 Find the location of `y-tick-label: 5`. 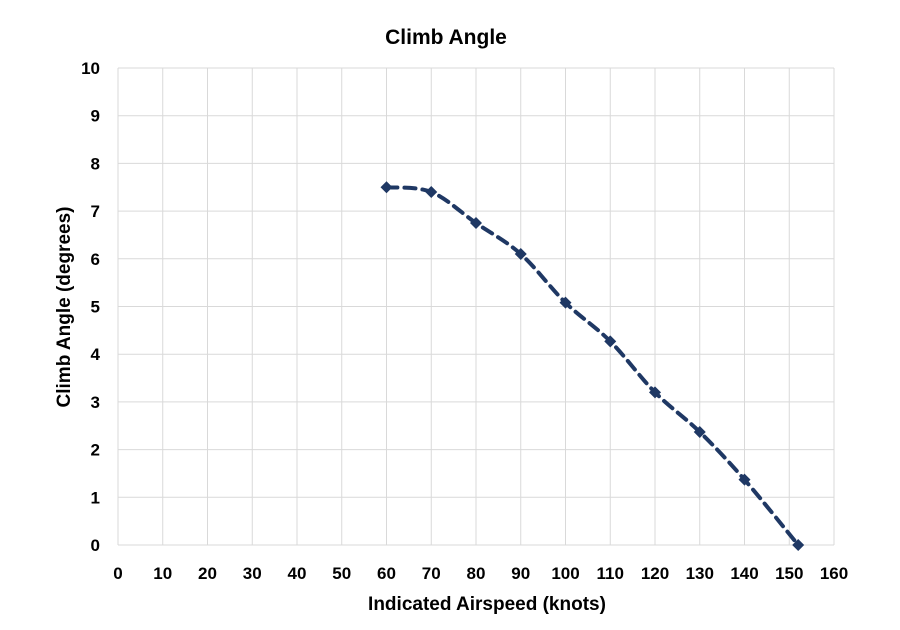

y-tick-label: 5 is located at coordinates (95, 307).